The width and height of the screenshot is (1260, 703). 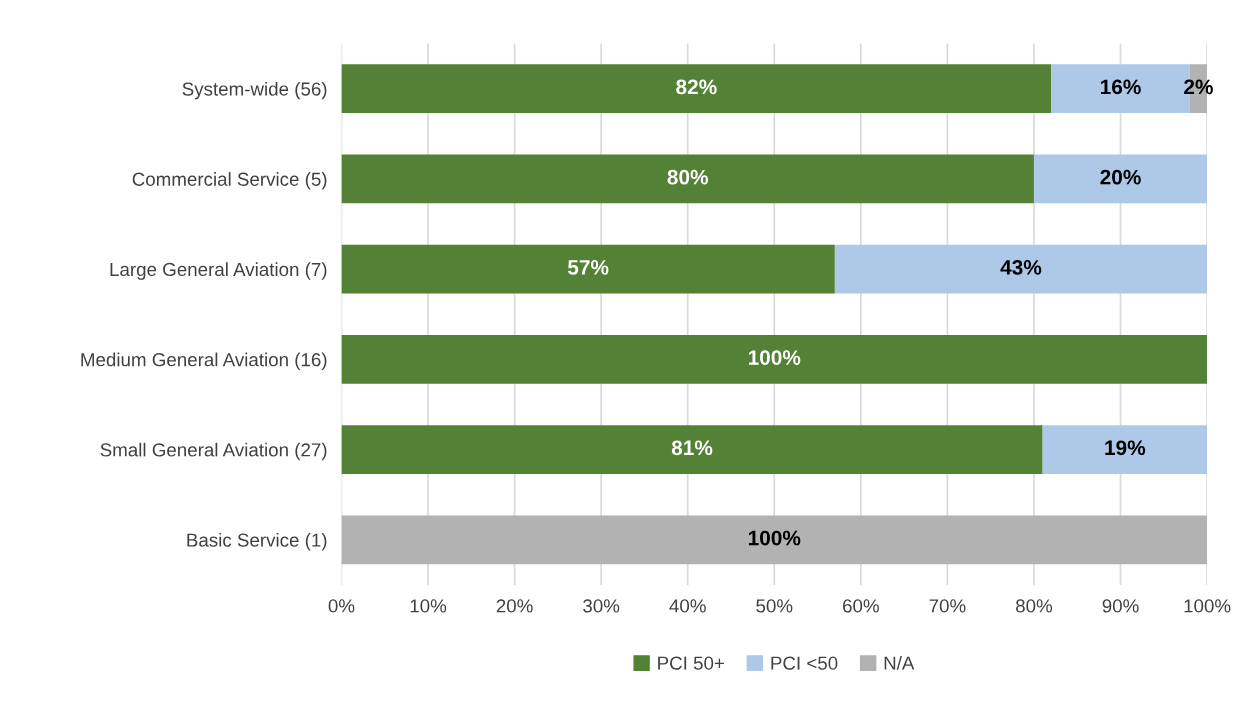 What do you see at coordinates (254, 90) in the screenshot?
I see `y-tick-label: System-wide (56)` at bounding box center [254, 90].